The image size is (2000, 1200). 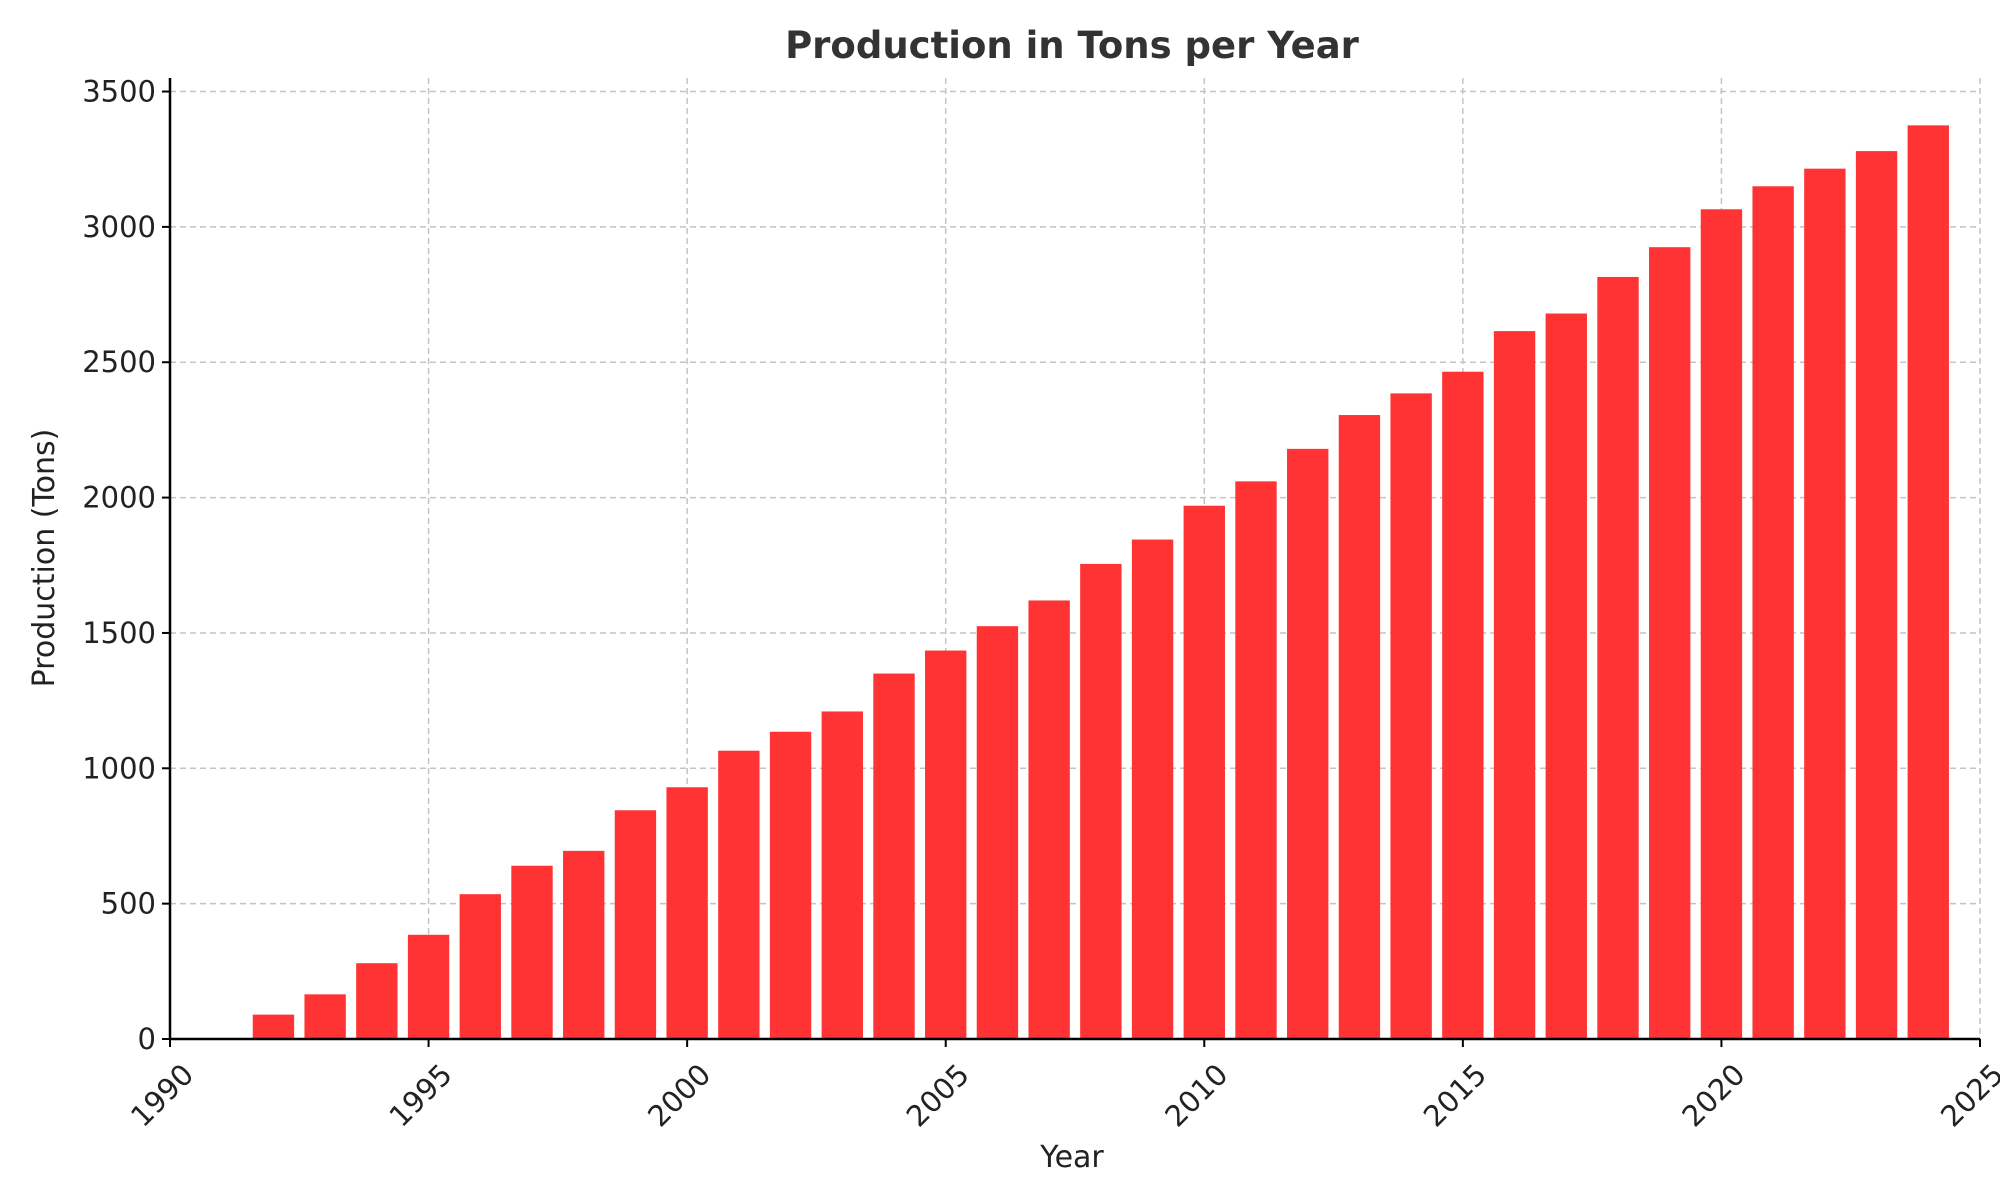 I want to click on x-axis-label: Year, so click(x=1071, y=1157).